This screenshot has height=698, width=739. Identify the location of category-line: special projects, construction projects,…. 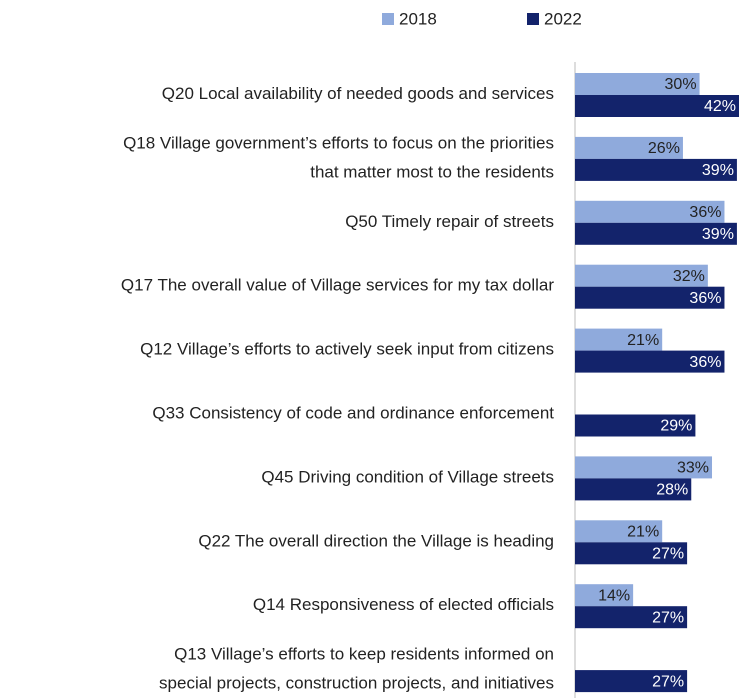
(356, 683).